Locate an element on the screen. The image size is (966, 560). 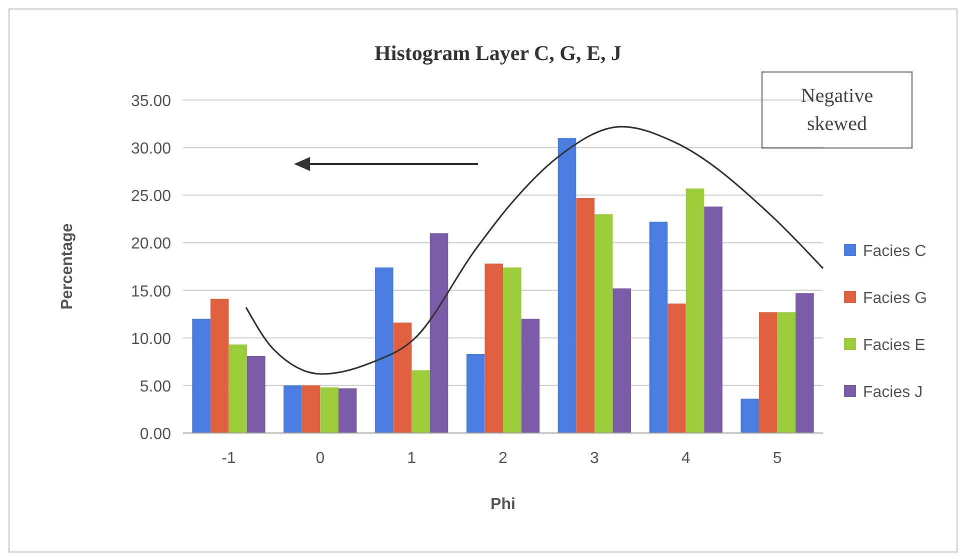
x-tick-label: 0 is located at coordinates (320, 458).